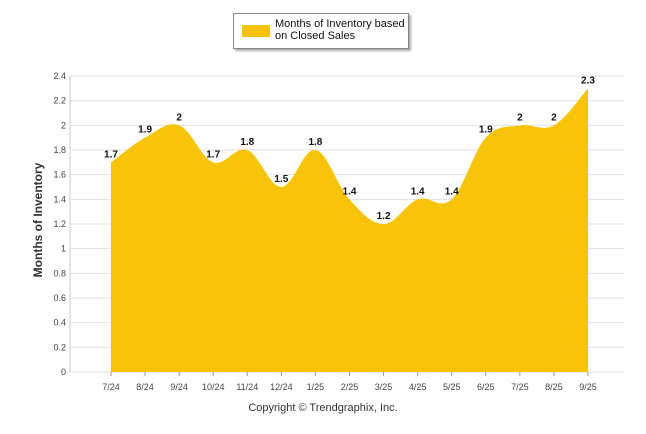  What do you see at coordinates (59, 273) in the screenshot?
I see `y-tick-label: 0.8` at bounding box center [59, 273].